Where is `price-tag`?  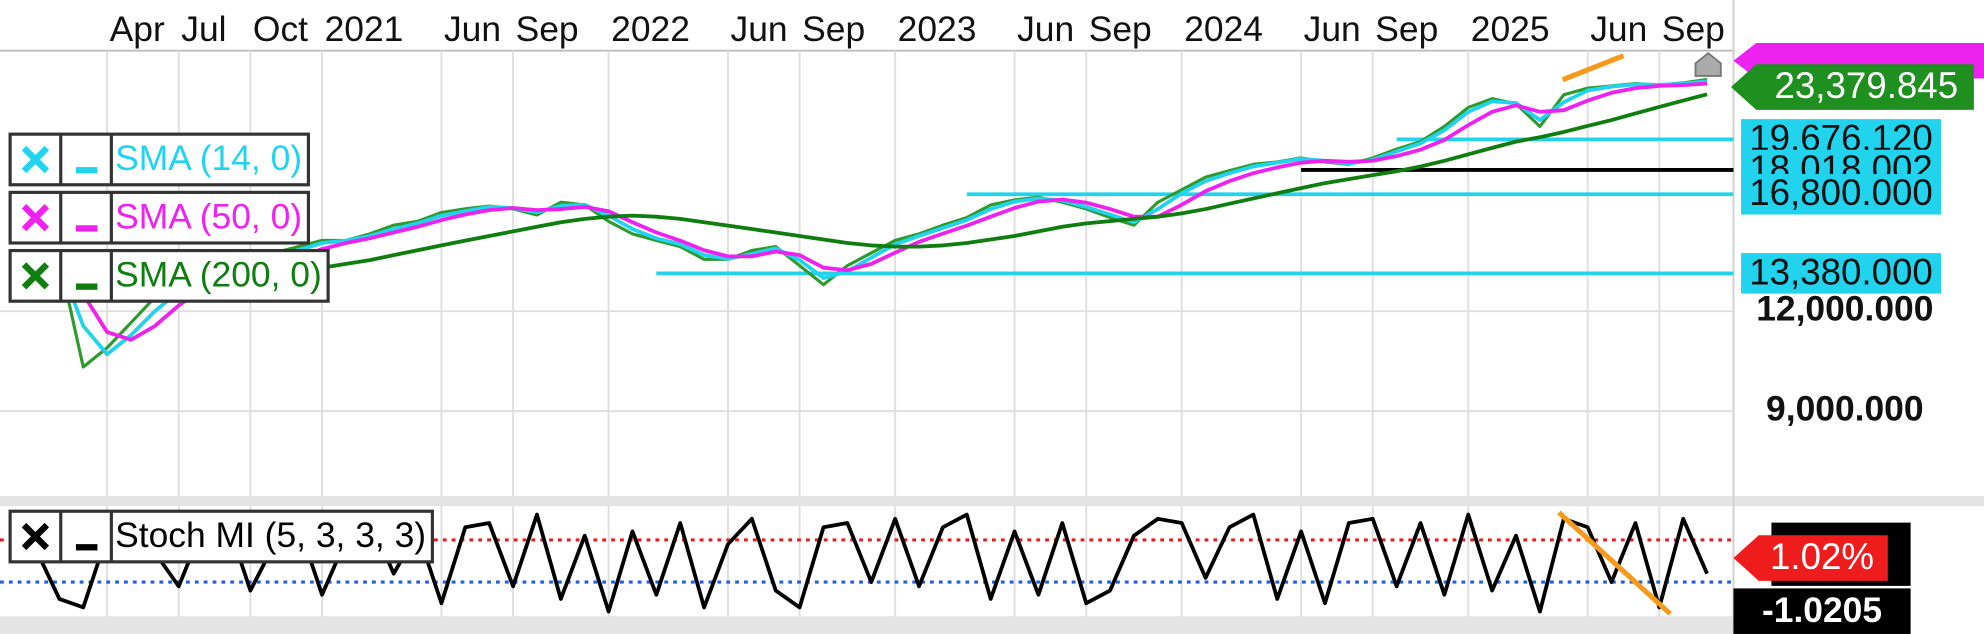 price-tag is located at coordinates (1852, 87).